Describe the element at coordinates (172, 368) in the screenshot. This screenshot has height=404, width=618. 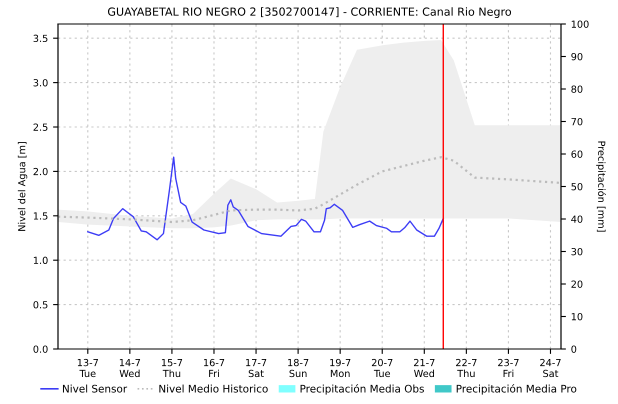
I see `x-tick-label: 15-7 Thu` at that location.